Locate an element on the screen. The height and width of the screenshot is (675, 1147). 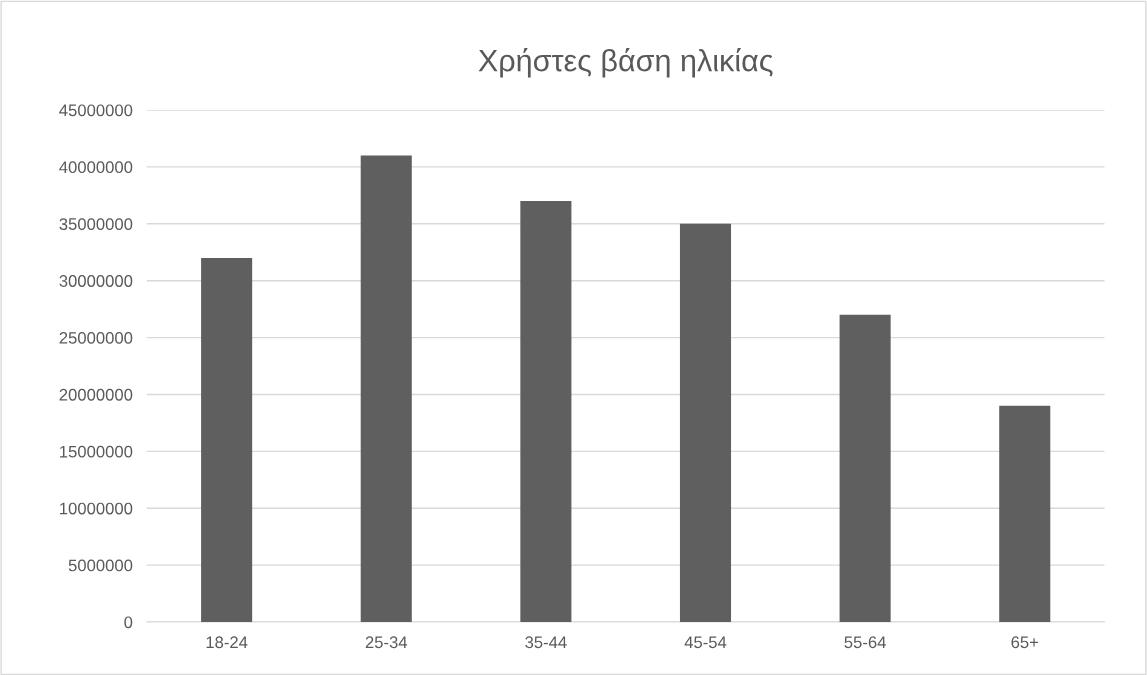
y-tick-label: 25000000 is located at coordinates (96, 337).